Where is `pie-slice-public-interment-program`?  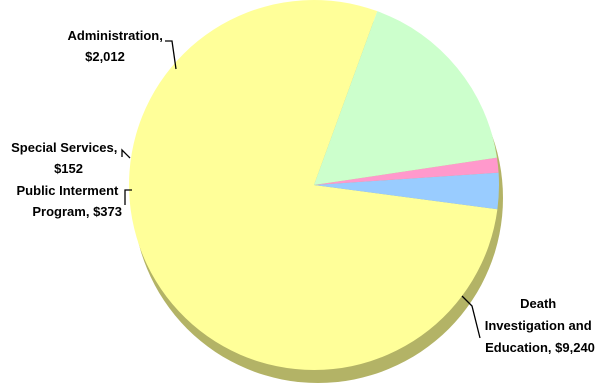
pie-slice-public-interment-program is located at coordinates (406, 191).